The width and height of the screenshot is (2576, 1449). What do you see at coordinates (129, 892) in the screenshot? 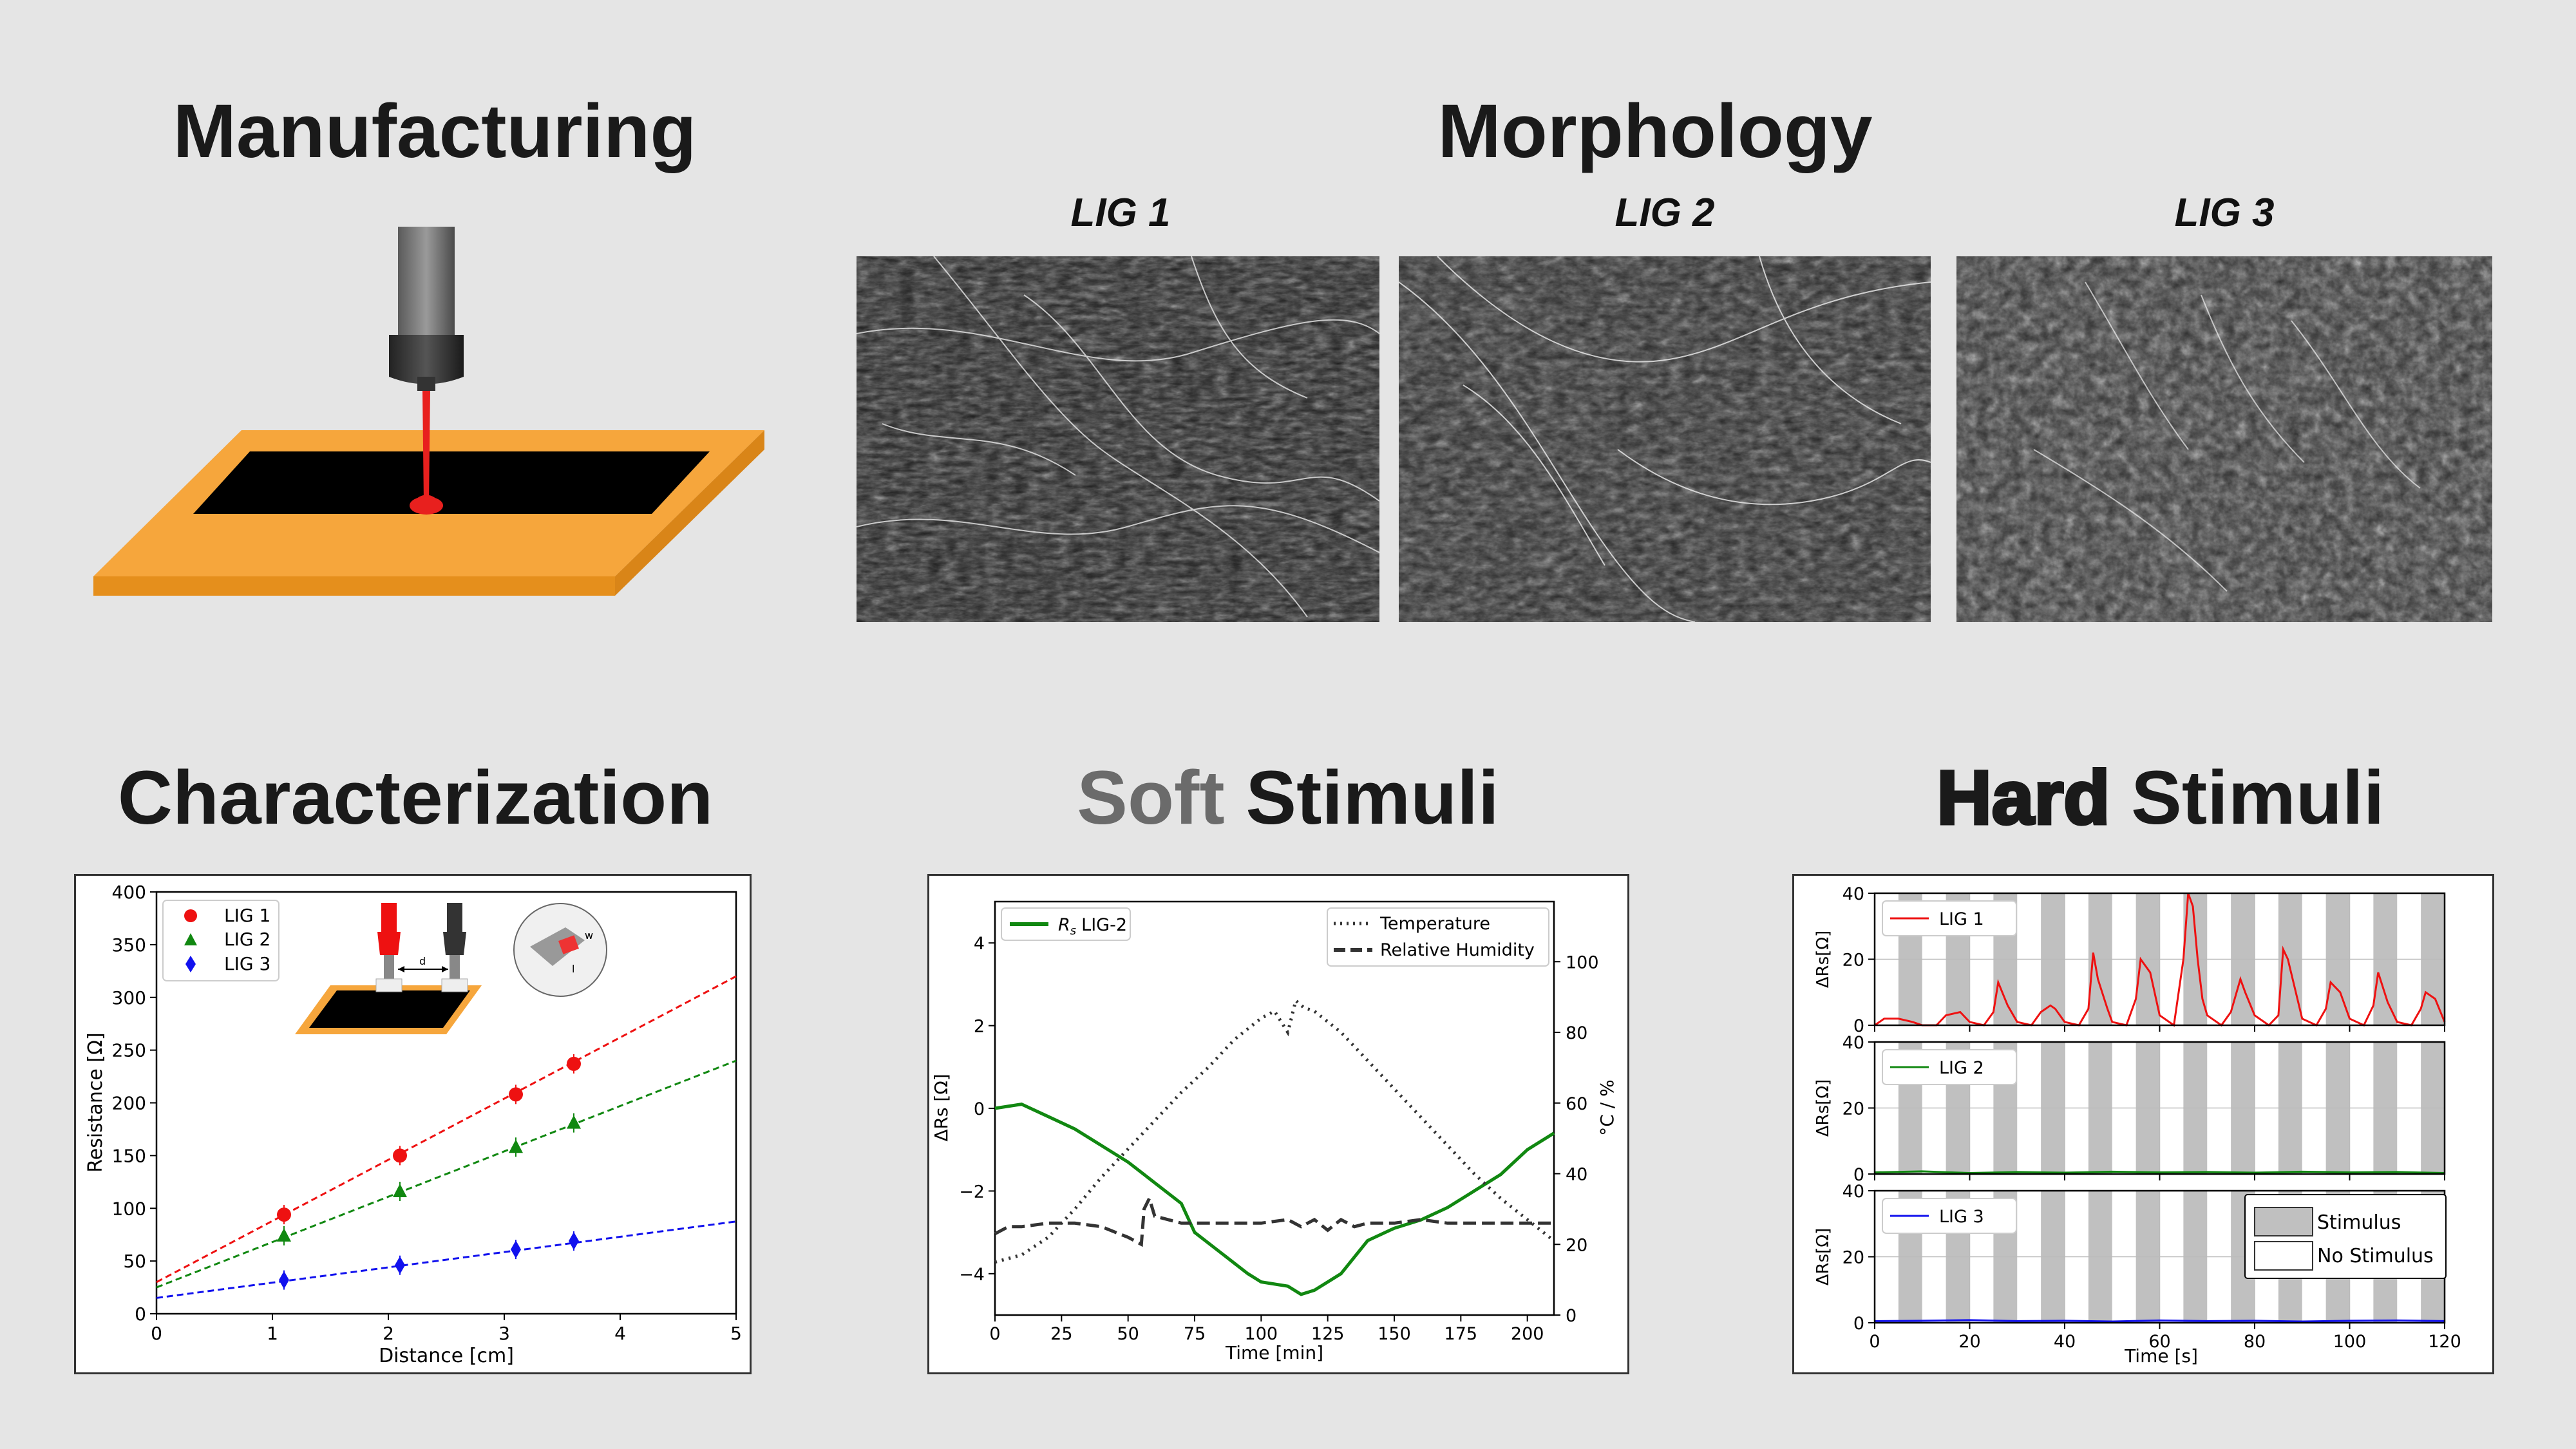
I see `y-tick-label: 400` at bounding box center [129, 892].